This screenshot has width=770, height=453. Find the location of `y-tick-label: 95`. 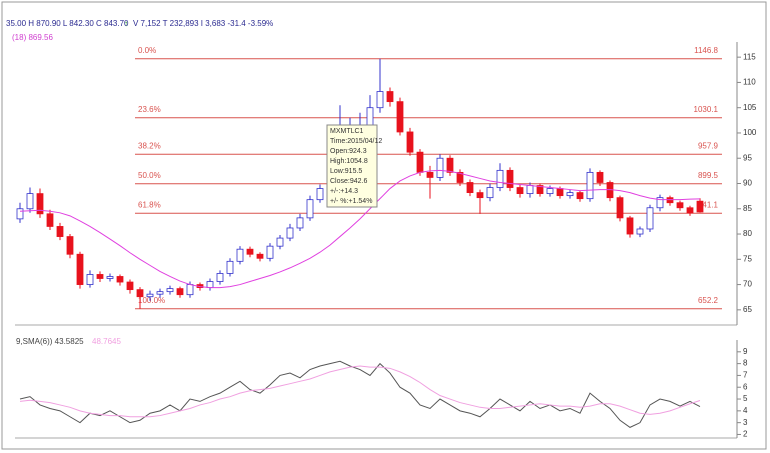

y-tick-label: 95 is located at coordinates (747, 157).